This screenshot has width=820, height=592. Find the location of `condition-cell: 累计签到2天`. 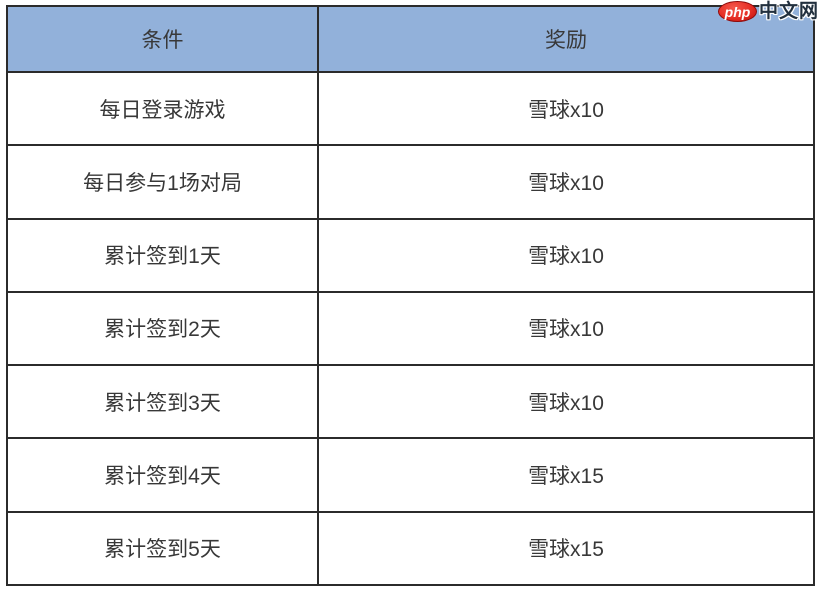

condition-cell: 累计签到2天 is located at coordinates (162, 328).